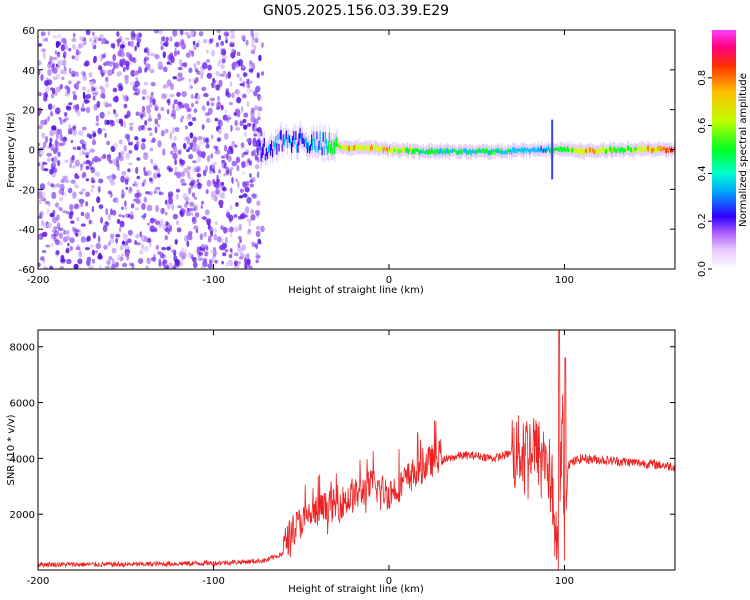 The height and width of the screenshot is (600, 750). I want to click on top-y-tick-label: -40, so click(27, 230).